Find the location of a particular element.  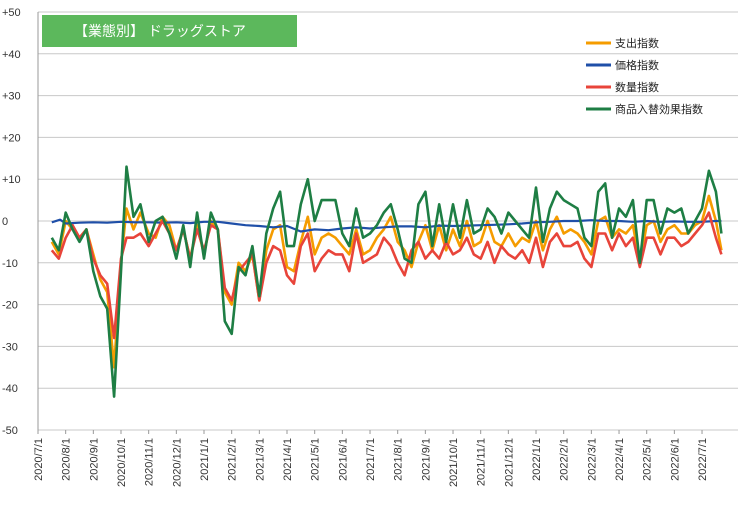

x-tick-label: 2021/12/1 is located at coordinates (509, 462).